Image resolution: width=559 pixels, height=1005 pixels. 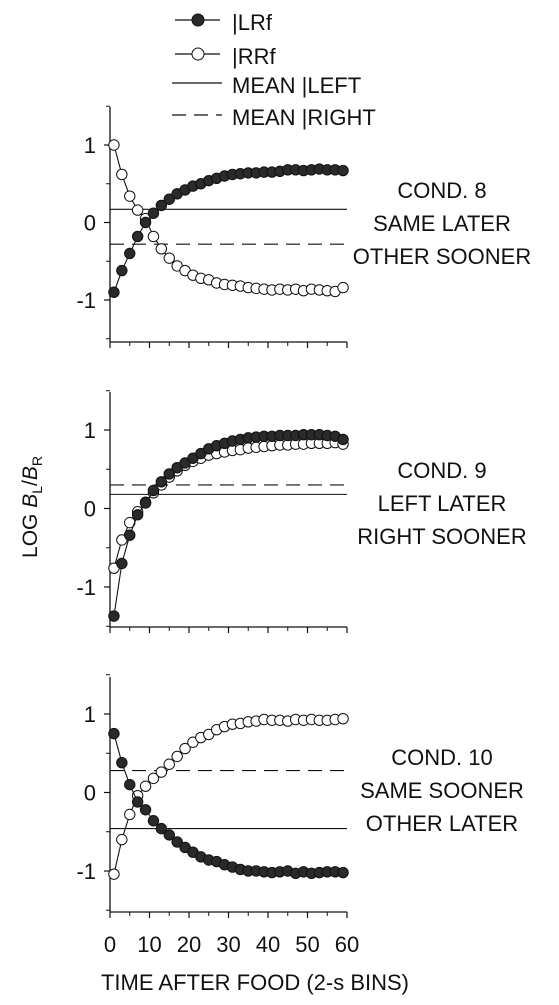 What do you see at coordinates (442, 256) in the screenshot?
I see `condition-annotation-line: OTHER SOONER` at bounding box center [442, 256].